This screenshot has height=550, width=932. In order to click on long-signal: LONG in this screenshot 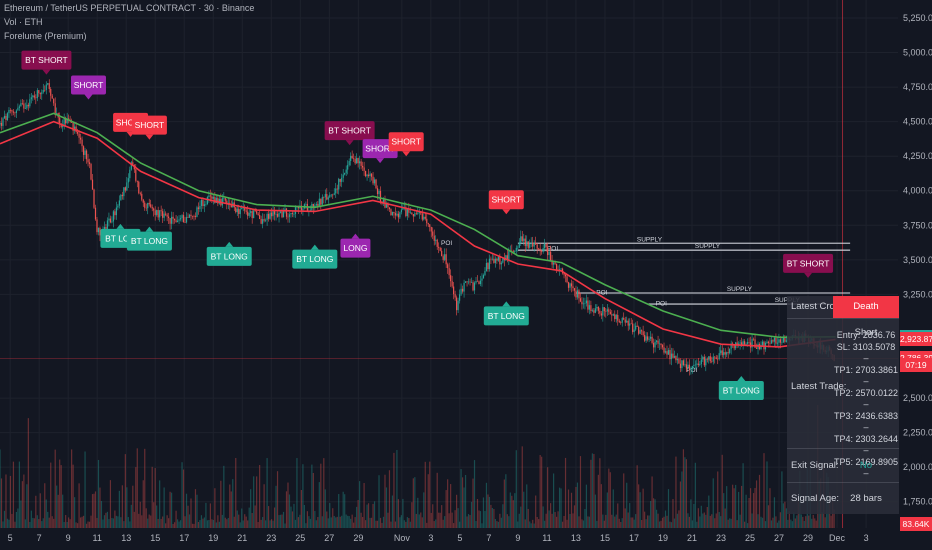, I will do `click(355, 245)`.